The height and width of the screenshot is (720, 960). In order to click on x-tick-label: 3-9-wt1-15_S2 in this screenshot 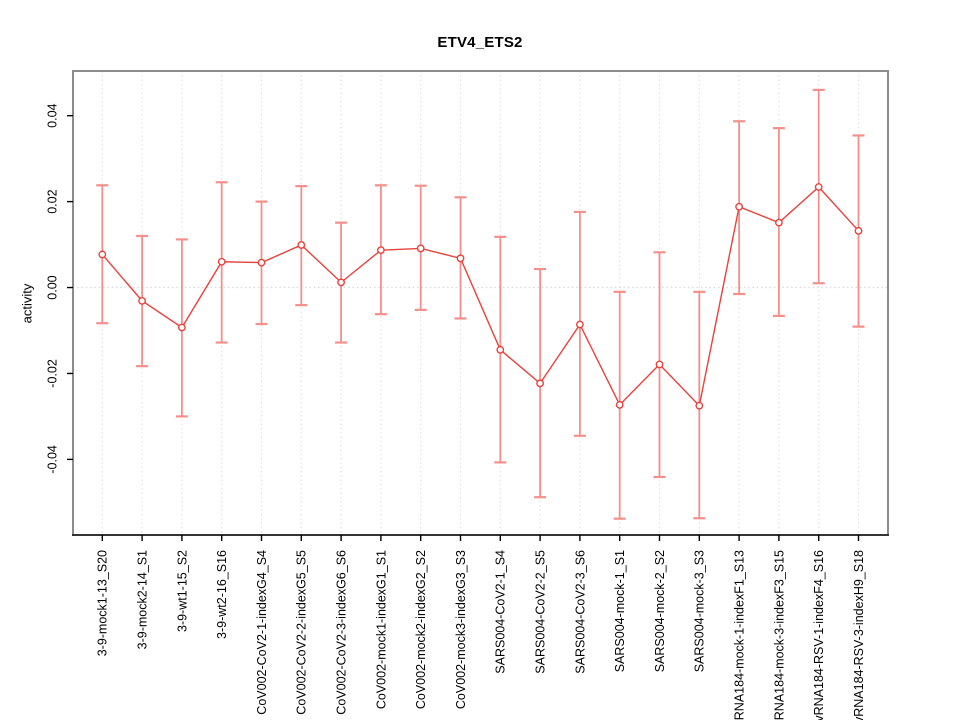, I will do `click(182, 591)`.